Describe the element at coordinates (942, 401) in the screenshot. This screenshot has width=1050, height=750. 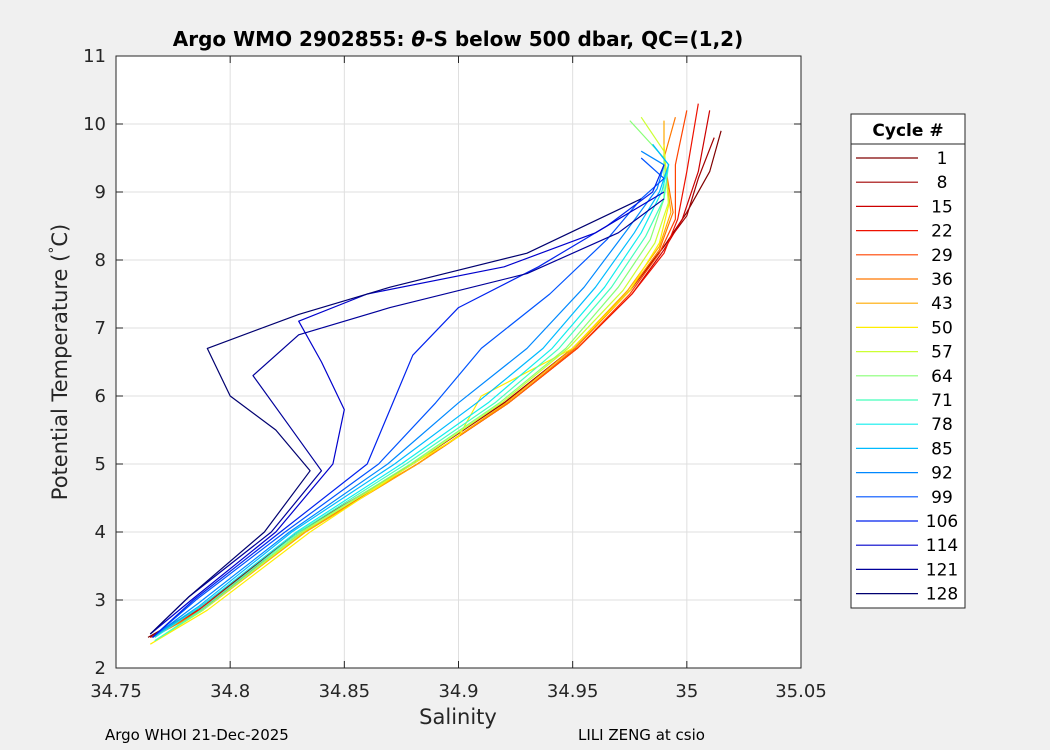
I see `legend-label-cycle-71: 71` at that location.